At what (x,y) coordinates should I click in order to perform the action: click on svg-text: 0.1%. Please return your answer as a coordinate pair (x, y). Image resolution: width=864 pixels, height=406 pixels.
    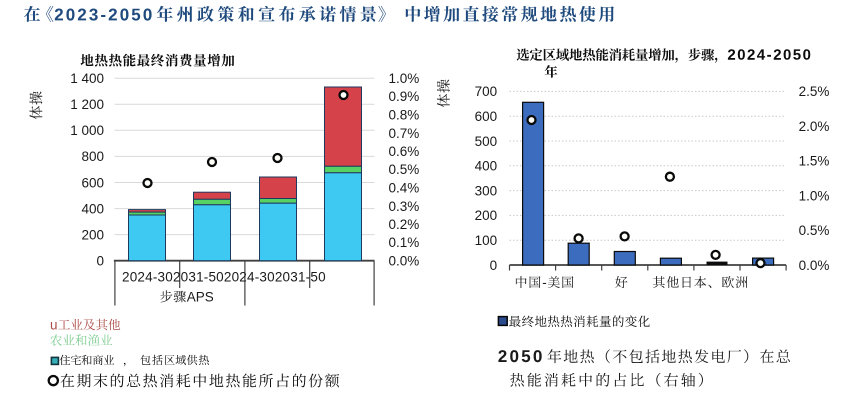
    Looking at the image, I should click on (404, 242).